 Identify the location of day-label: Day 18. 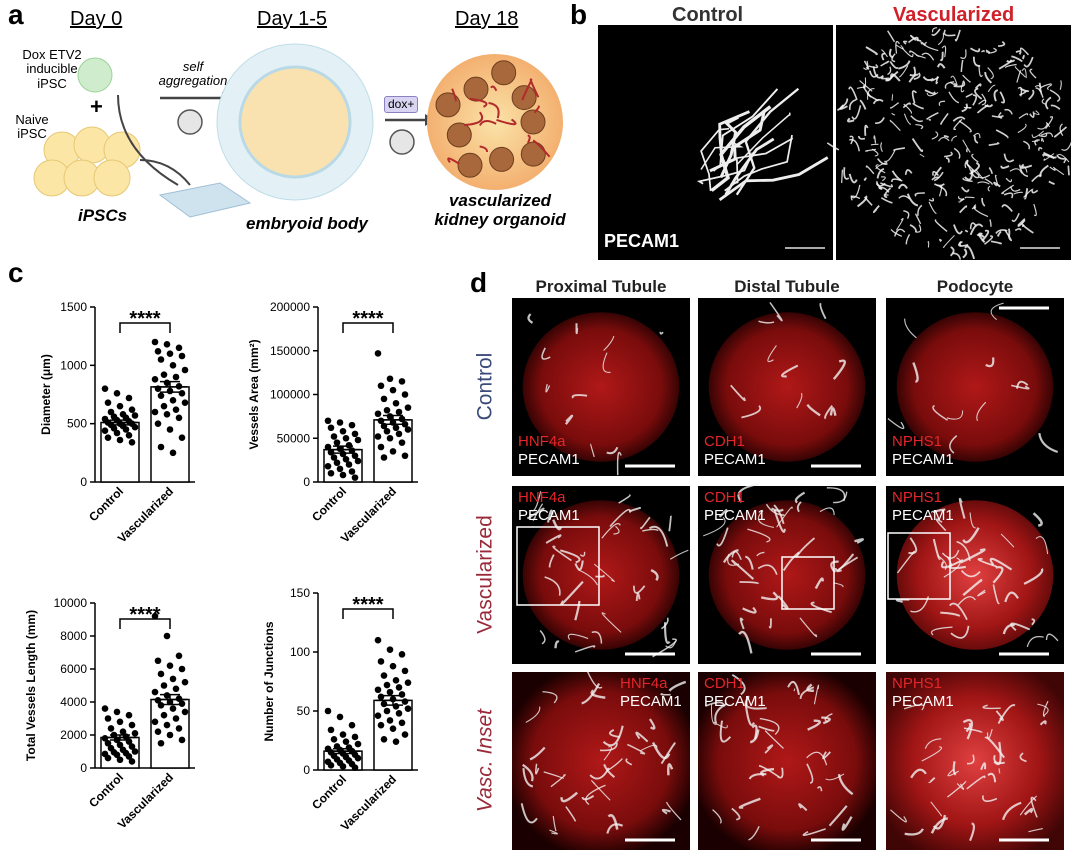
(487, 19).